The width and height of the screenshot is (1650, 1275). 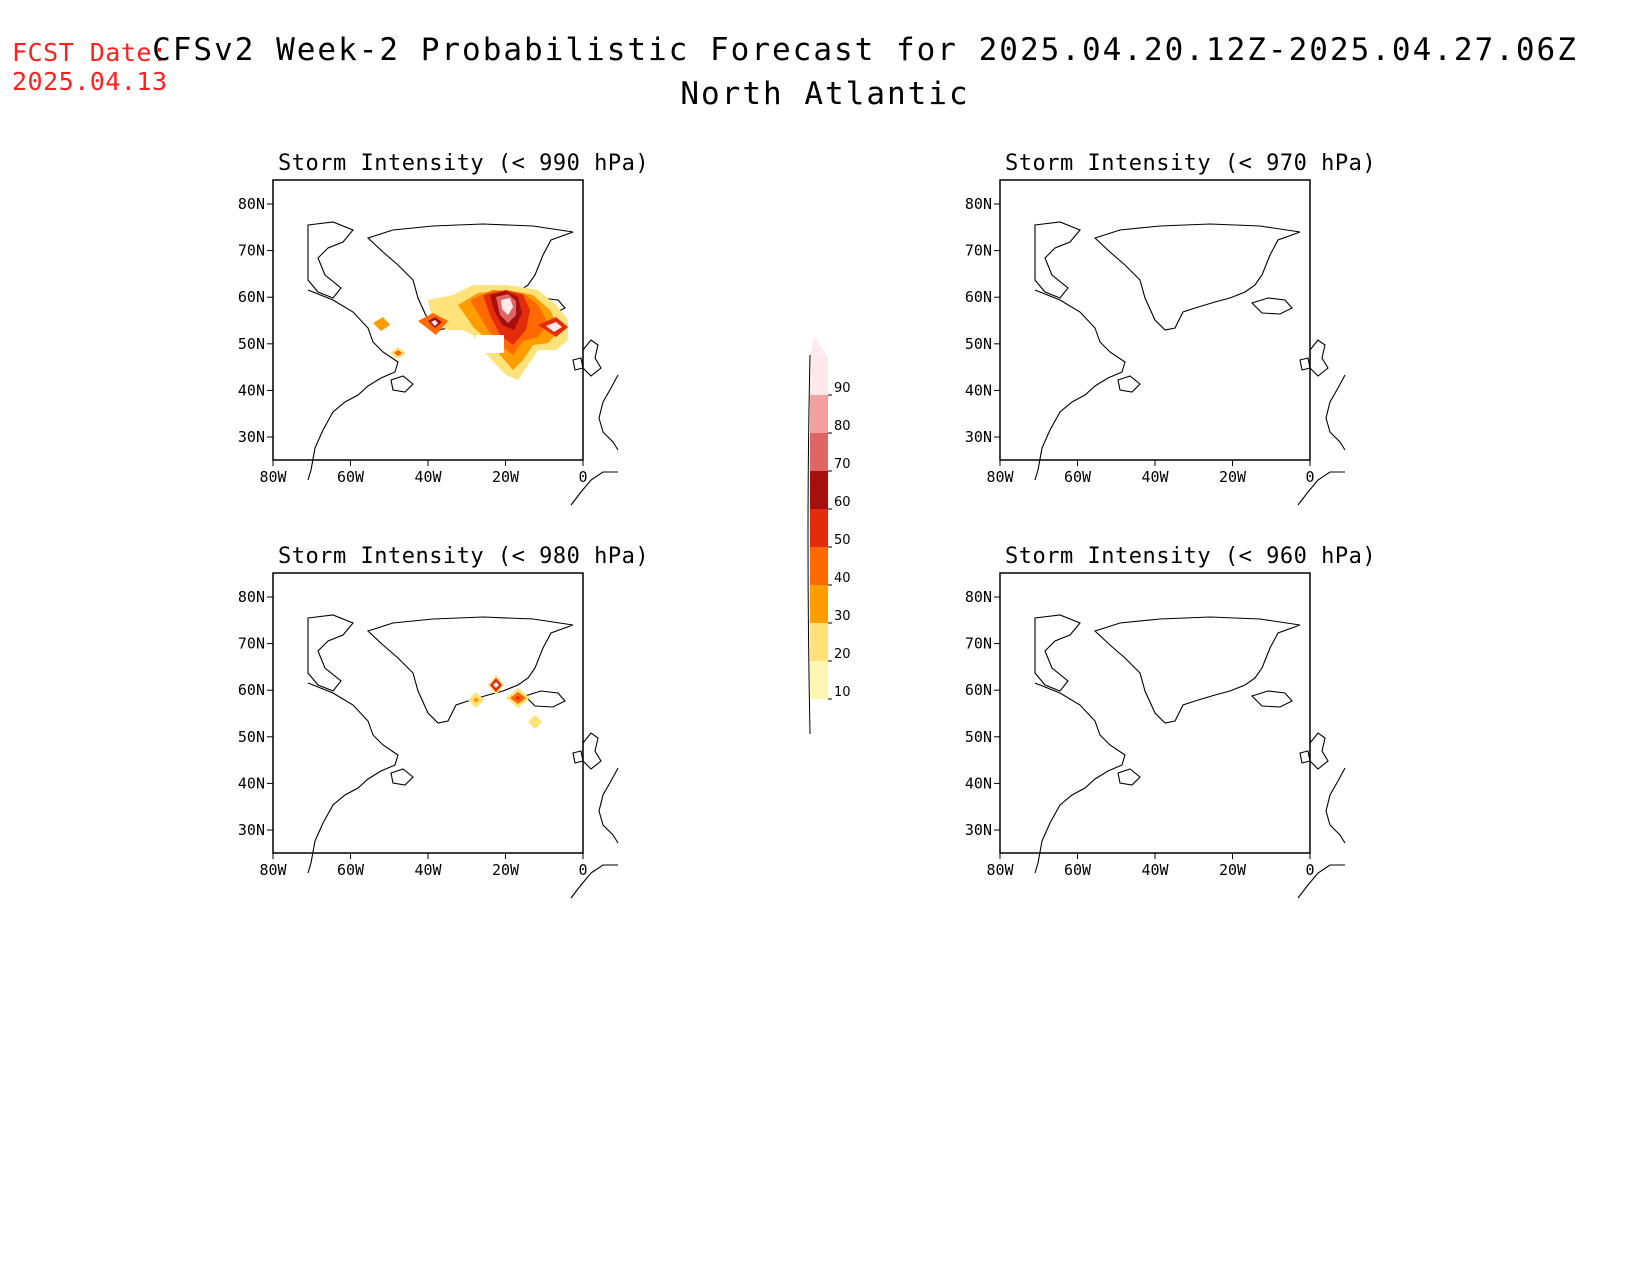 What do you see at coordinates (842, 692) in the screenshot?
I see `colorbar-label: 10` at bounding box center [842, 692].